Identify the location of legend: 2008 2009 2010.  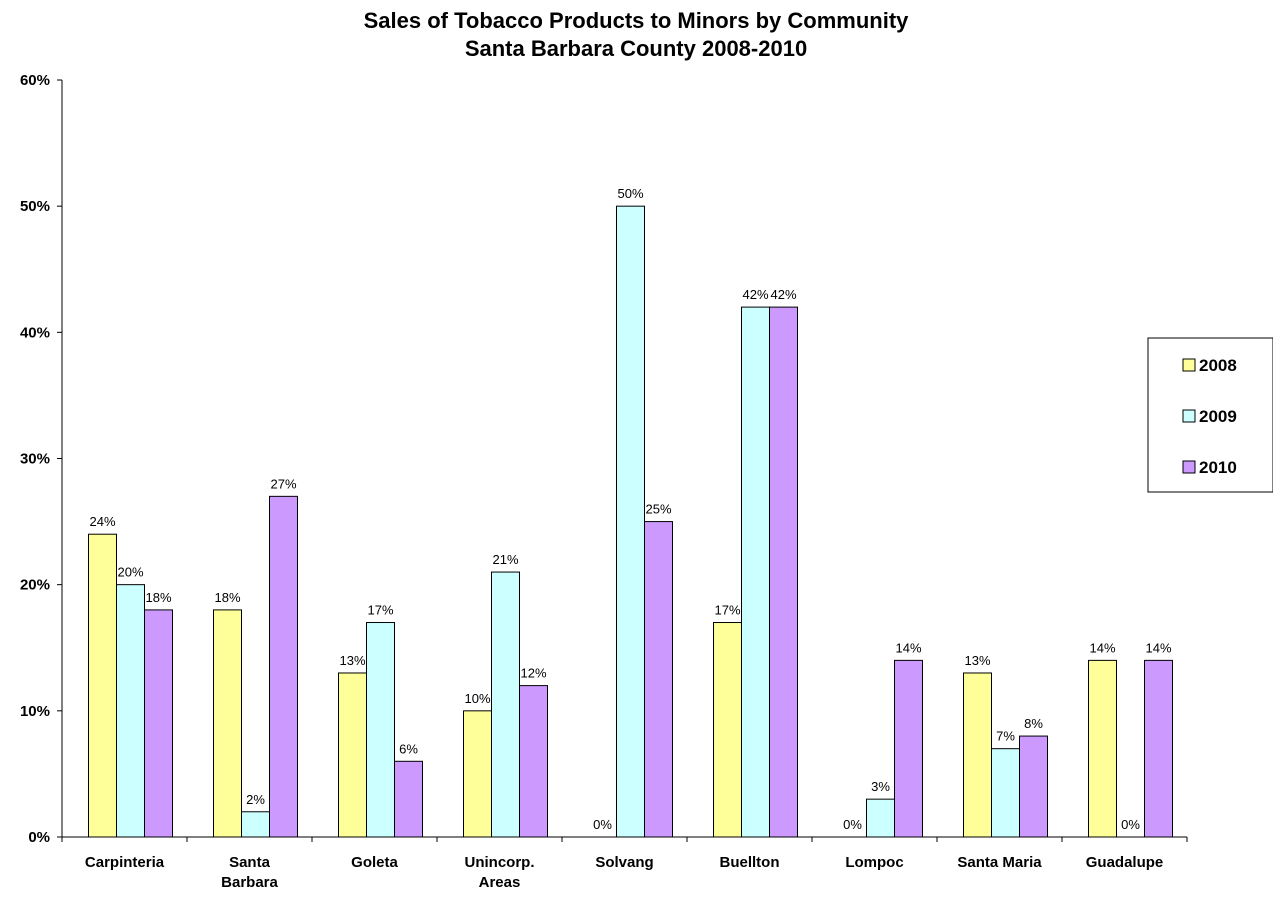
(1210, 415).